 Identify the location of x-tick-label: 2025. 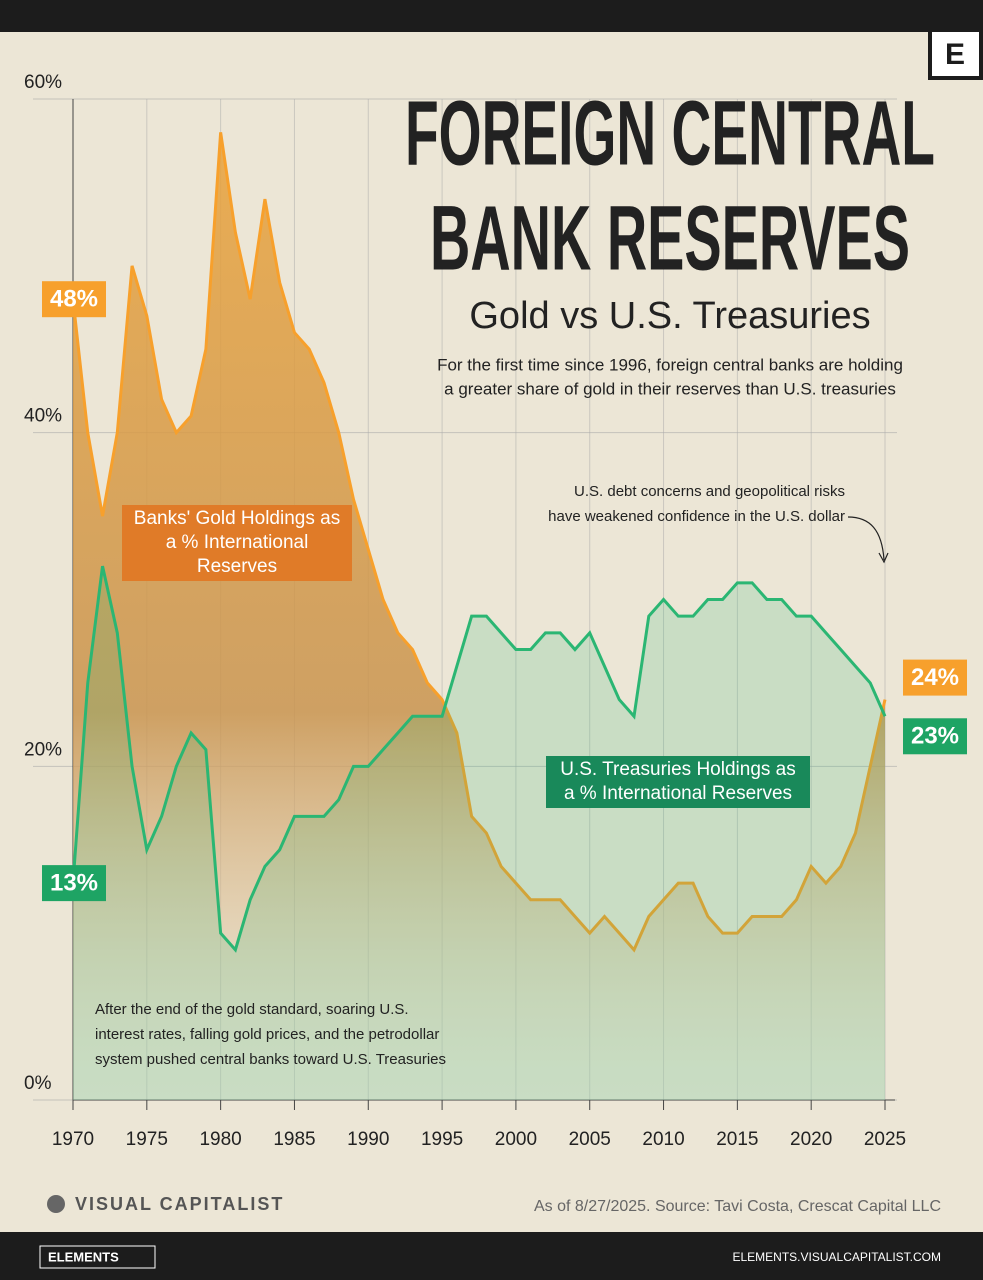
(885, 1139).